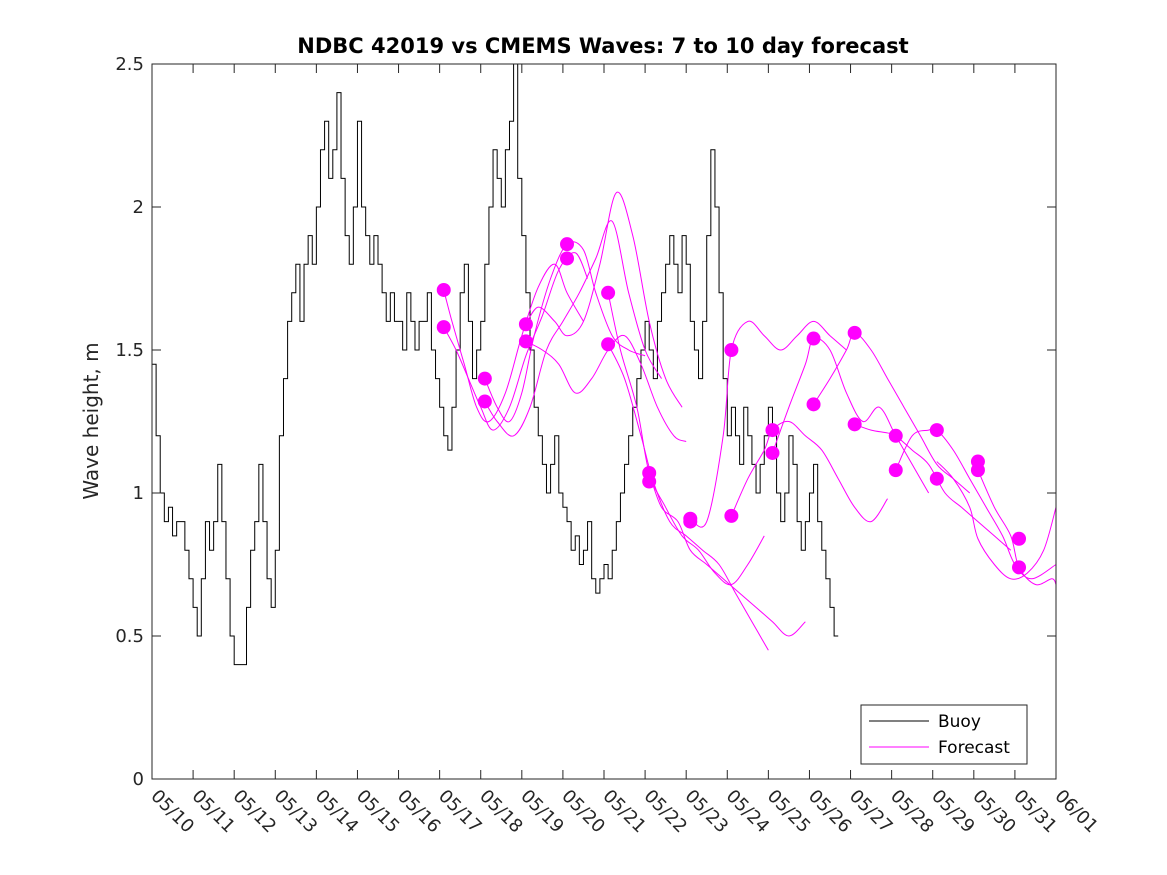 The height and width of the screenshot is (875, 1167). What do you see at coordinates (378, 812) in the screenshot?
I see `x-tick-label: 05/15` at bounding box center [378, 812].